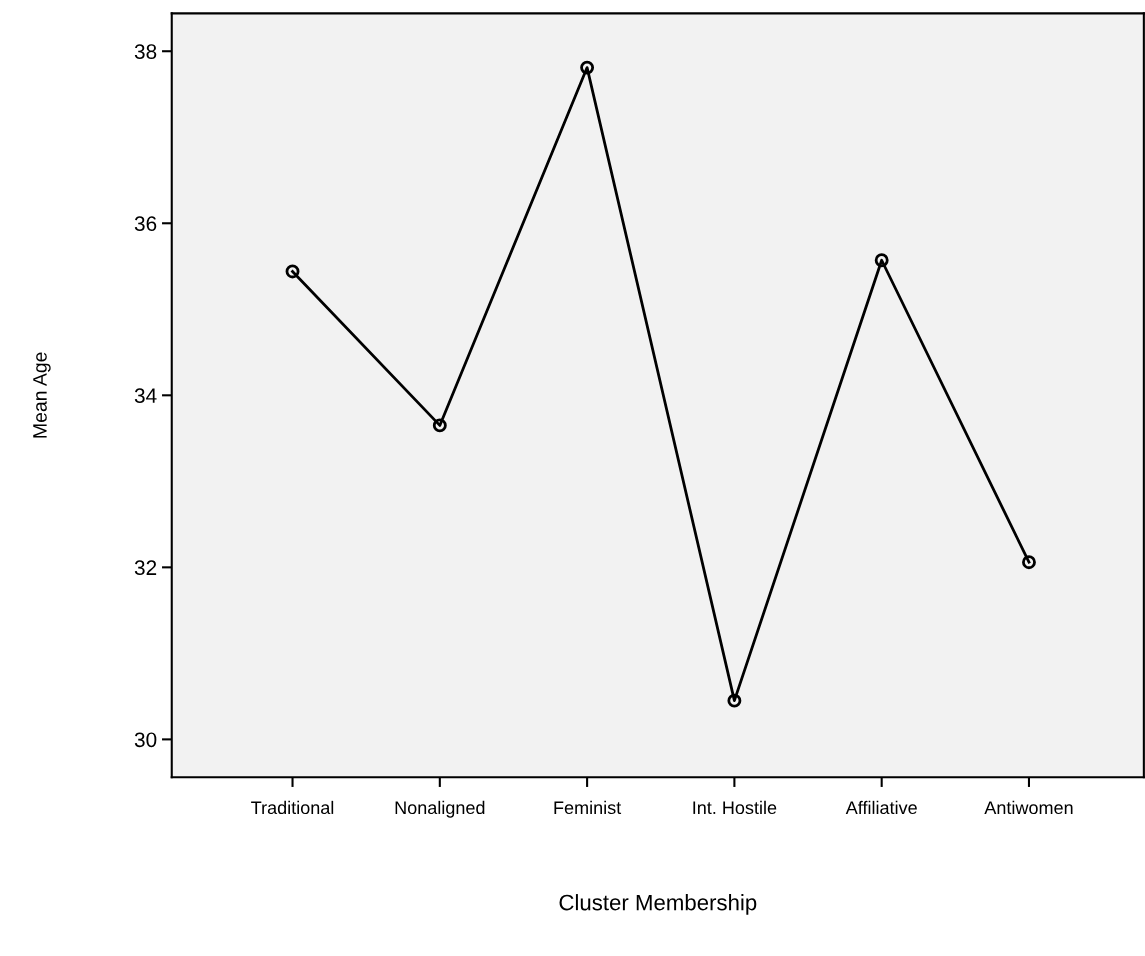 This screenshot has width=1145, height=956. I want to click on x-axis-title: Cluster Membership, so click(658, 904).